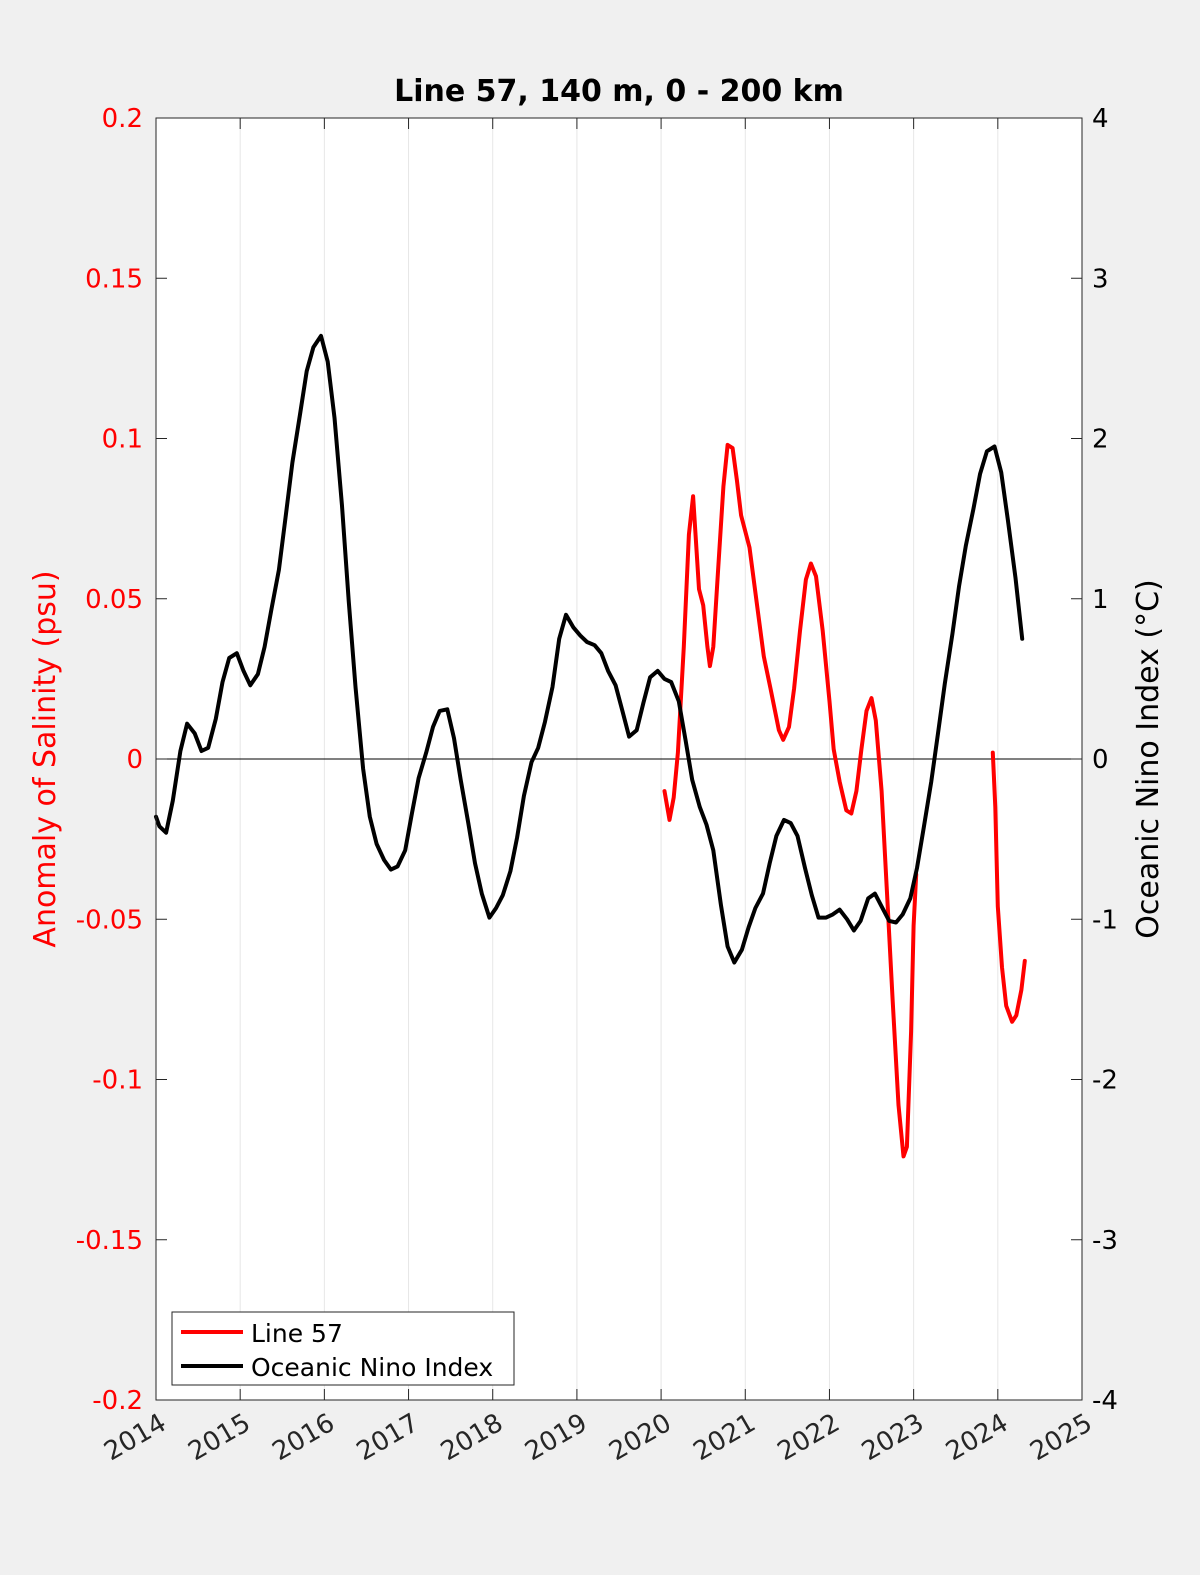 The image size is (1200, 1575). I want to click on y-right-tick-label: -3, so click(1105, 1241).